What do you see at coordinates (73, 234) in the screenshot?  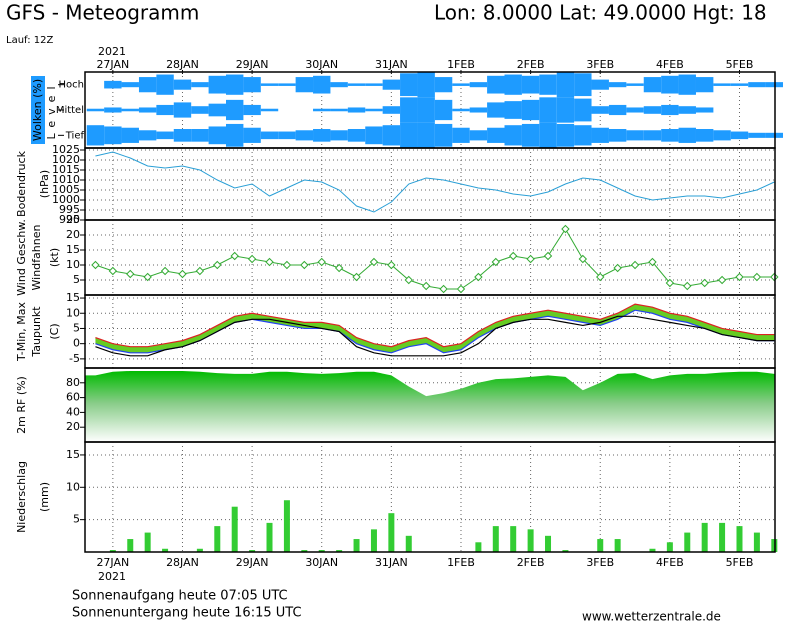 I see `y-tick-label: 20` at bounding box center [73, 234].